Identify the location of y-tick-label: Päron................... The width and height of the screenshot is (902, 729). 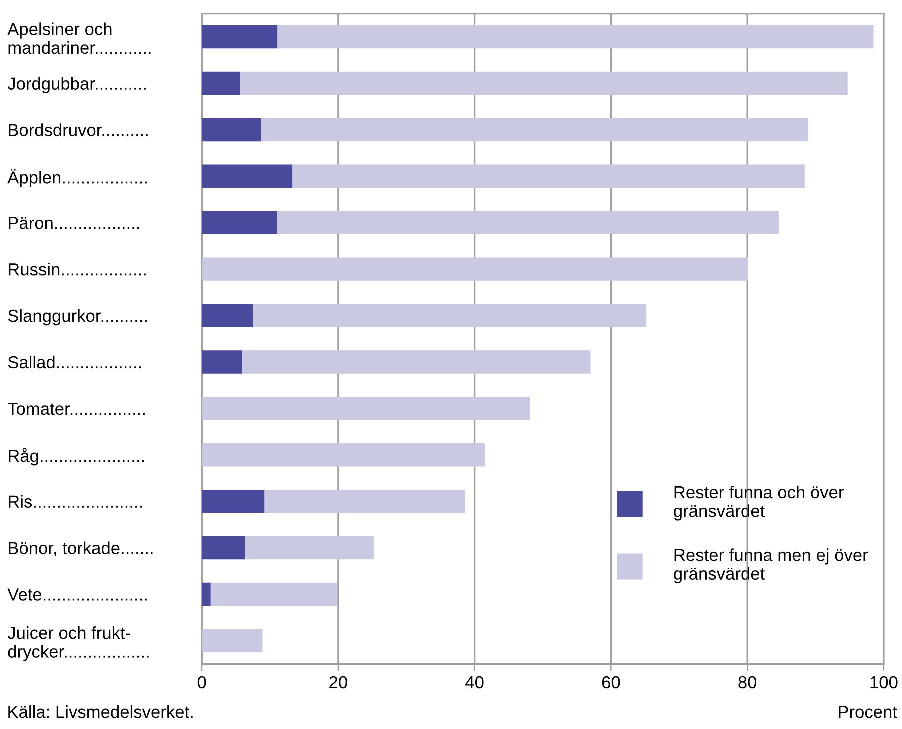
(74, 223).